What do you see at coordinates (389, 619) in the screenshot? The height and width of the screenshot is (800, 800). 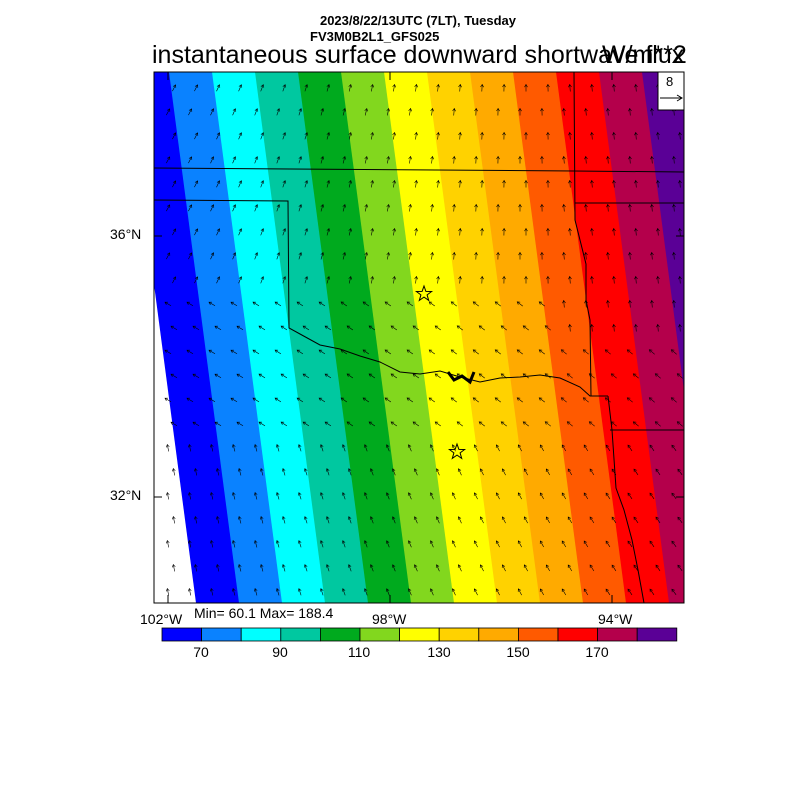 I see `lon-label-98w: 98°W` at bounding box center [389, 619].